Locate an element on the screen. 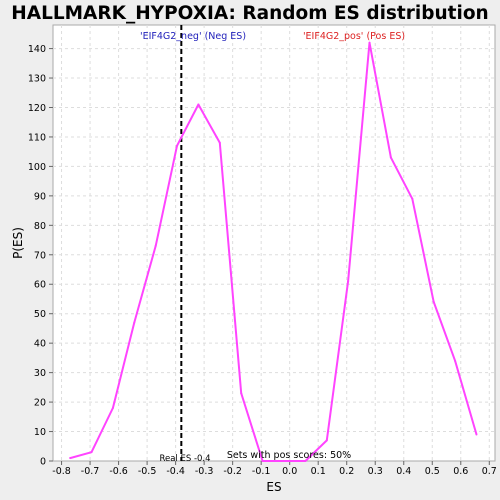  pos-es-label: 'EIF4G2_pos' (Pos ES) is located at coordinates (354, 36).